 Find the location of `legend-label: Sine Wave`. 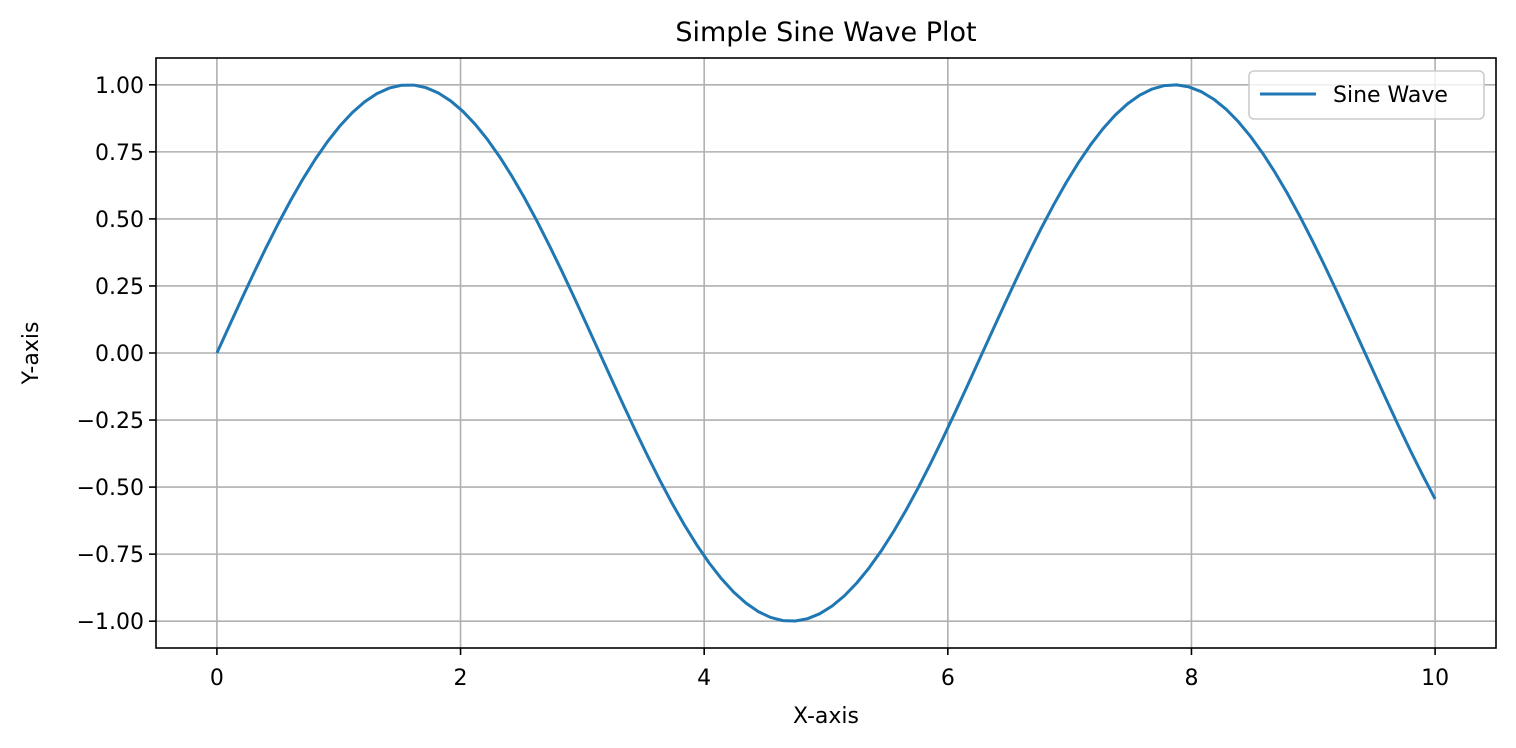

legend-label: Sine Wave is located at coordinates (1390, 95).